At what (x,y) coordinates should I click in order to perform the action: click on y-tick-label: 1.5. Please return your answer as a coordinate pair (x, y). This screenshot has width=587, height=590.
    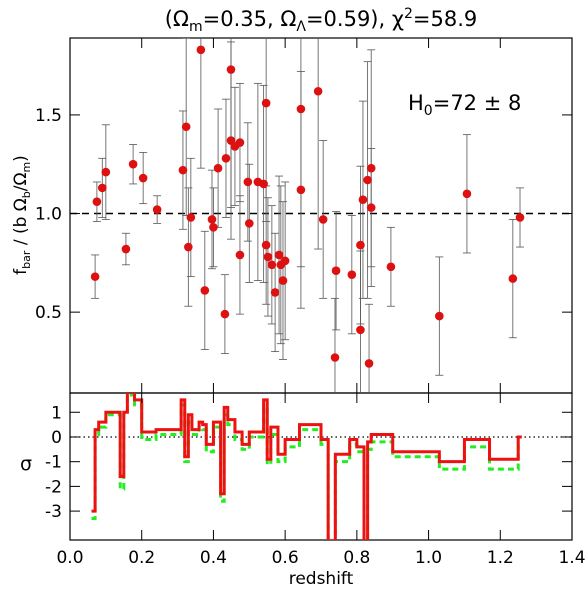
    Looking at the image, I should click on (48, 116).